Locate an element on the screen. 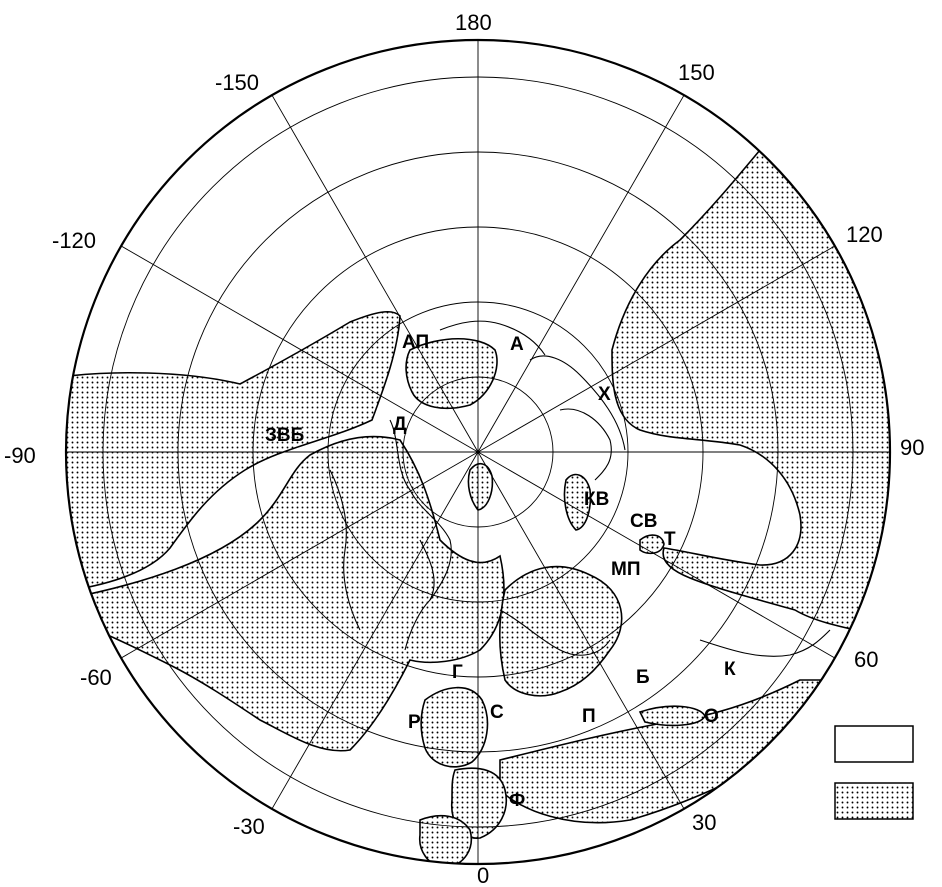 The height and width of the screenshot is (887, 942). lon-label-90: 90 is located at coordinates (912, 447).